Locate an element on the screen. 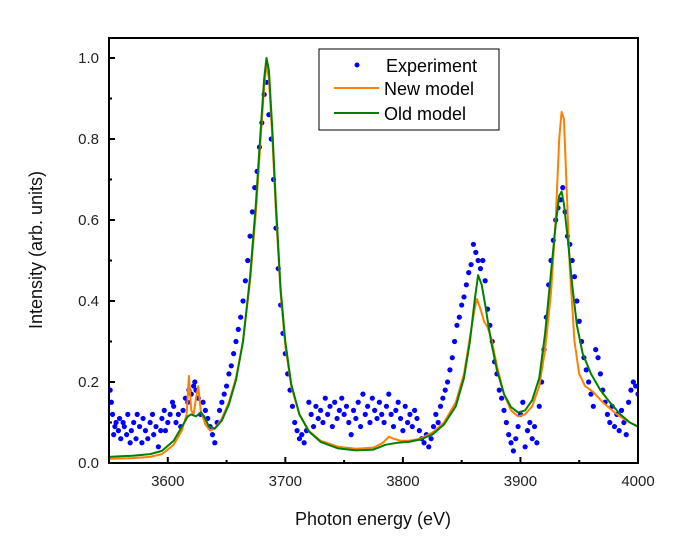  y-tick-label: 0.8 is located at coordinates (88, 139).